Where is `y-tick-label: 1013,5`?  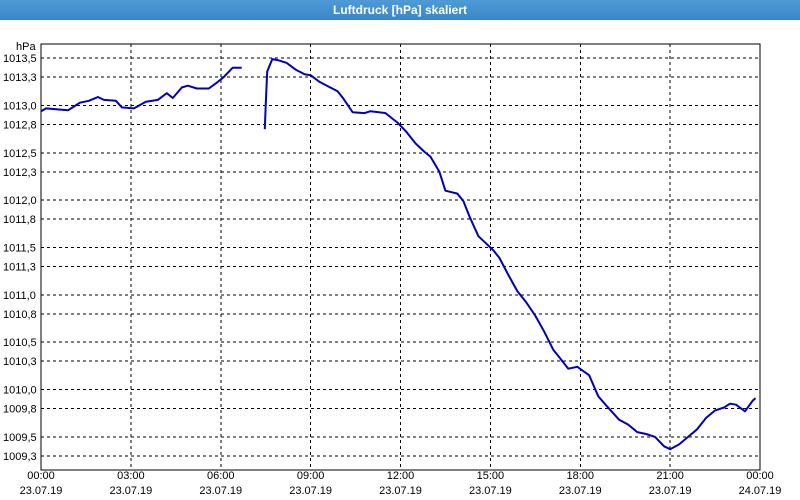
y-tick-label: 1013,5 is located at coordinates (20, 59).